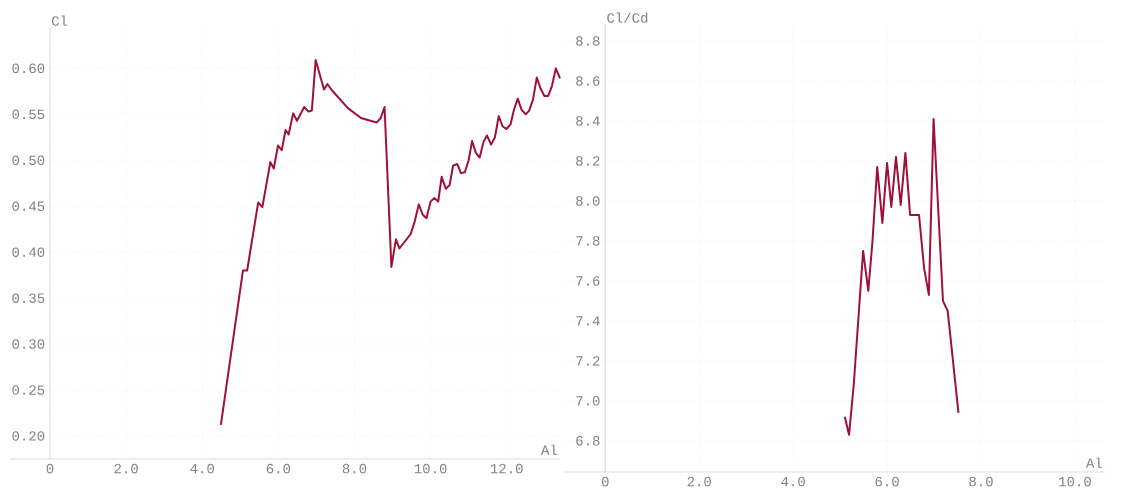 The image size is (1126, 489). Describe the element at coordinates (506, 468) in the screenshot. I see `x-tick-label: 12.0` at that location.